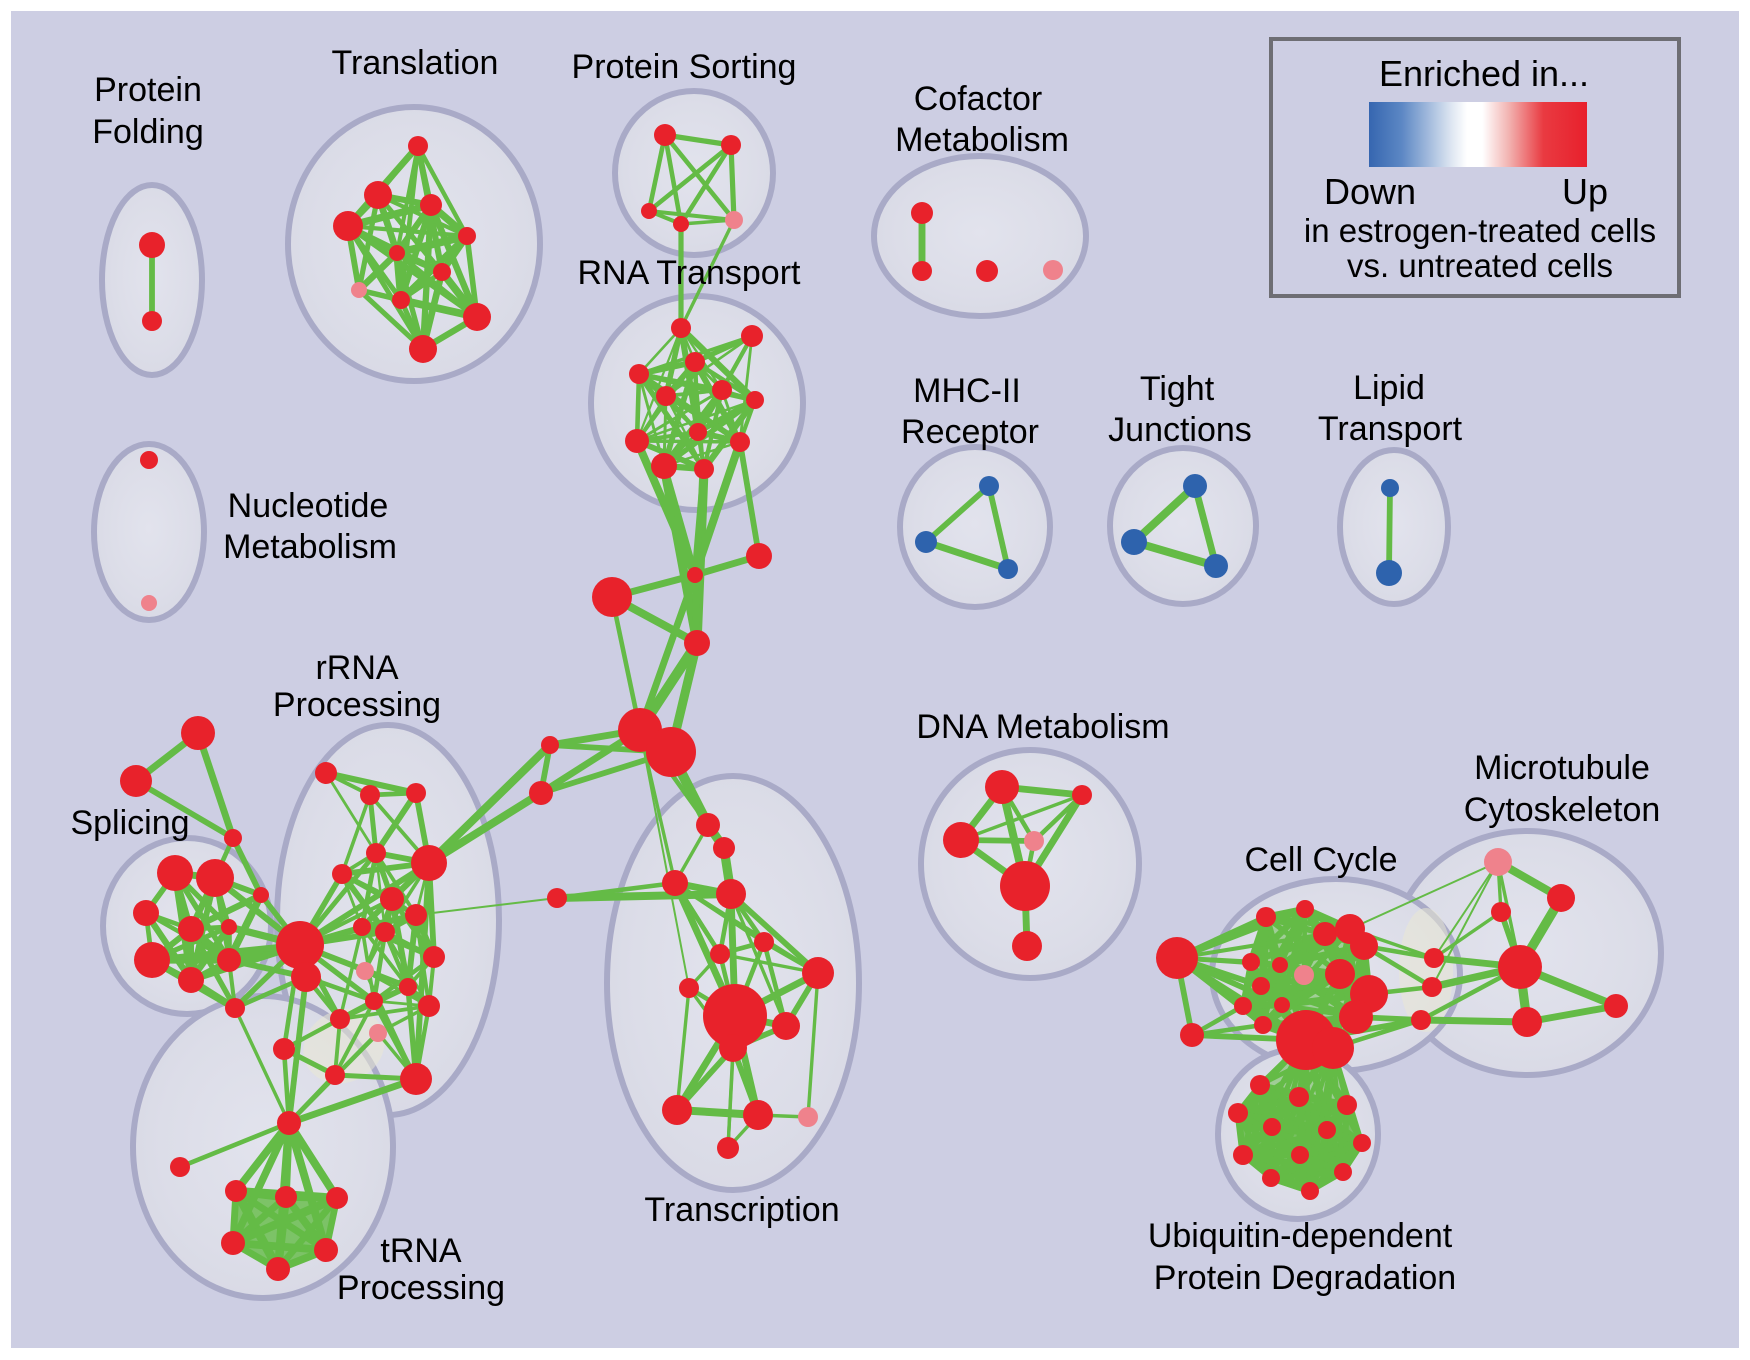 The width and height of the screenshot is (1750, 1360). What do you see at coordinates (356, 668) in the screenshot?
I see `svg-text: rRNA` at bounding box center [356, 668].